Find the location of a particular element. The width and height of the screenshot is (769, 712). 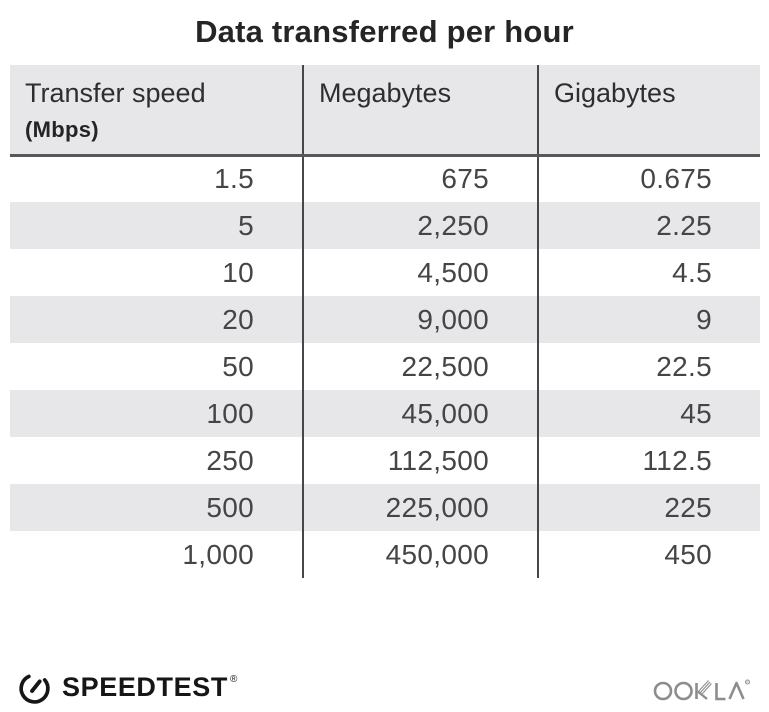

column-header-label: Gigabytes is located at coordinates (615, 93).